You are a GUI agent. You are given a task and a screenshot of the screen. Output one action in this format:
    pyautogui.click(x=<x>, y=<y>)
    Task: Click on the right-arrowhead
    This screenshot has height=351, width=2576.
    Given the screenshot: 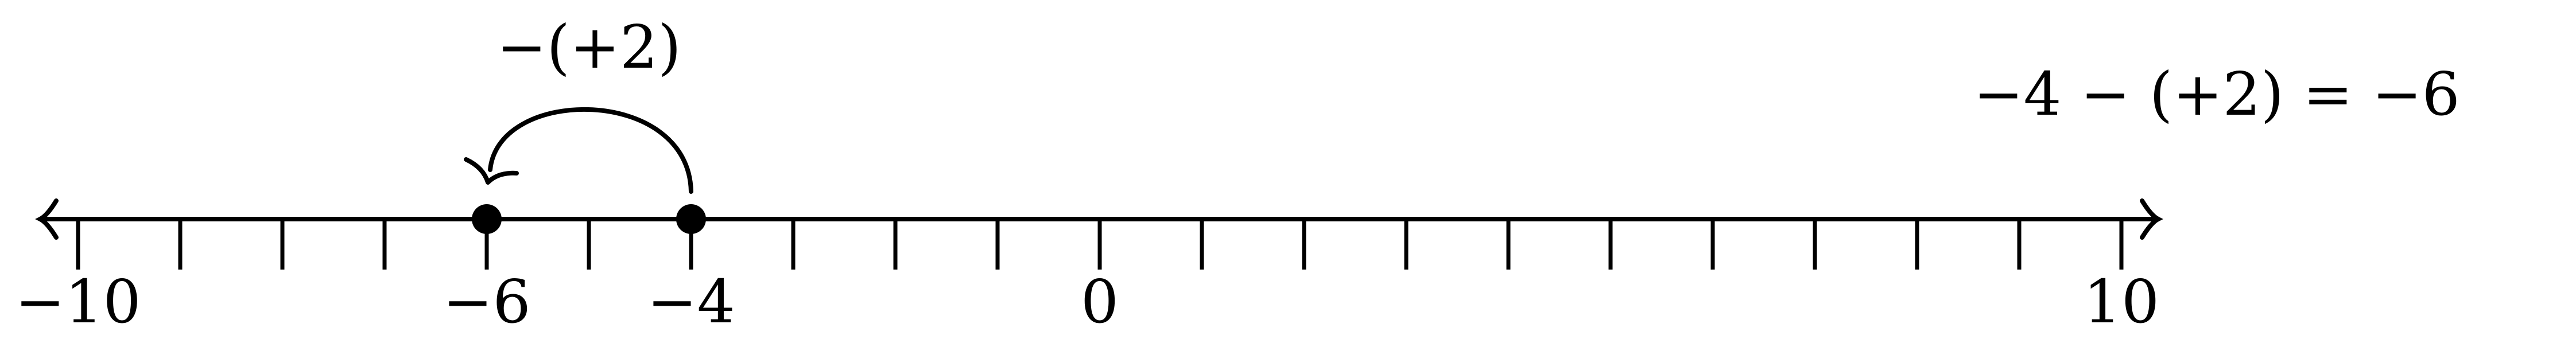 What is the action you would take?
    pyautogui.click(x=2151, y=219)
    